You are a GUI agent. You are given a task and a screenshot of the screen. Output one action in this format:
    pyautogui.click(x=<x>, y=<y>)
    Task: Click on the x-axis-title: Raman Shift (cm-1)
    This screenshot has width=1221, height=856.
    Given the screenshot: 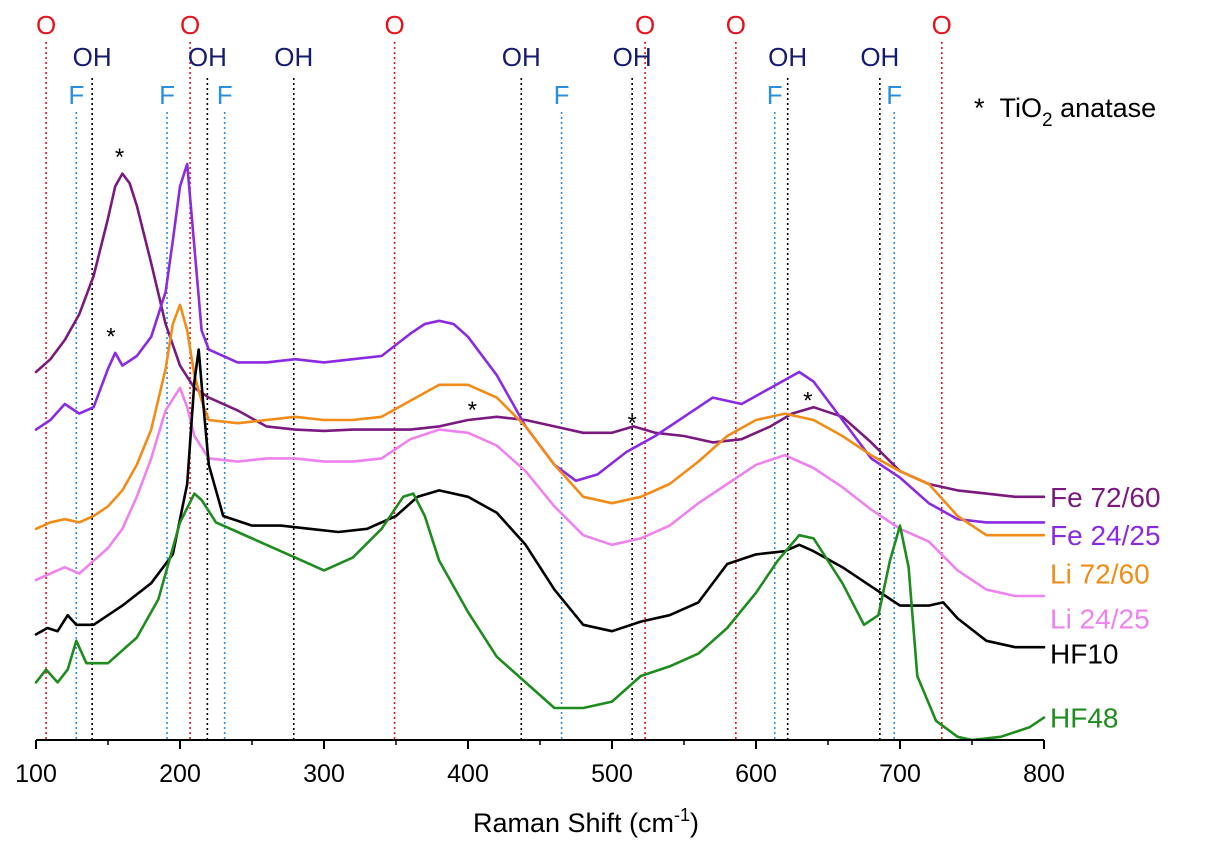 What is the action you would take?
    pyautogui.click(x=586, y=821)
    